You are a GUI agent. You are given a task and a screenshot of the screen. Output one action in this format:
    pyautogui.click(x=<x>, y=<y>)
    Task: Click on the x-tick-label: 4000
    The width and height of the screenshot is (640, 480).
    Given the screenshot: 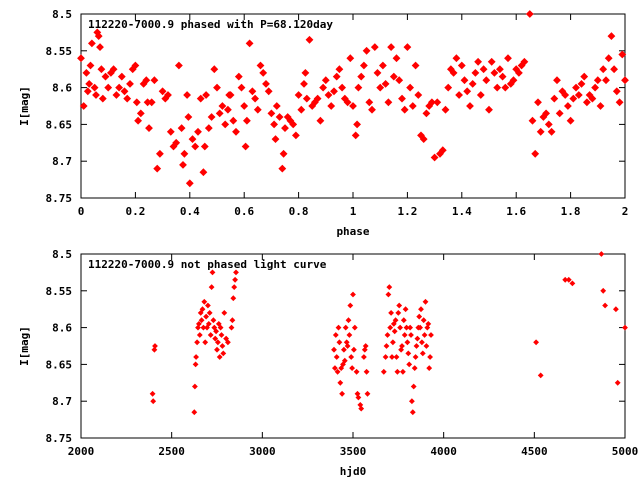 What is the action you would take?
    pyautogui.click(x=443, y=451)
    